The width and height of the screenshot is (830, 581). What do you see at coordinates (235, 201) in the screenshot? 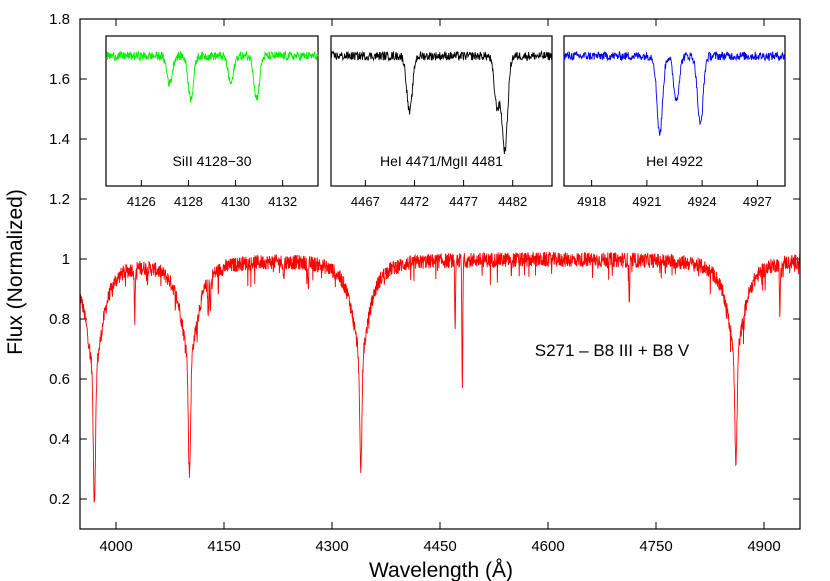
I see `inset-x-tick-label: 4130` at bounding box center [235, 201].